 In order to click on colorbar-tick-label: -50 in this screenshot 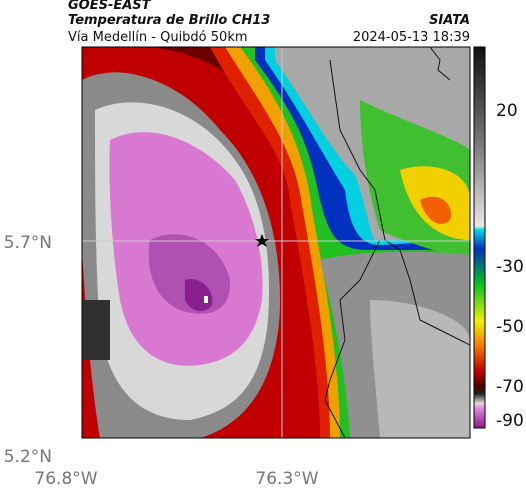, I will do `click(510, 327)`.